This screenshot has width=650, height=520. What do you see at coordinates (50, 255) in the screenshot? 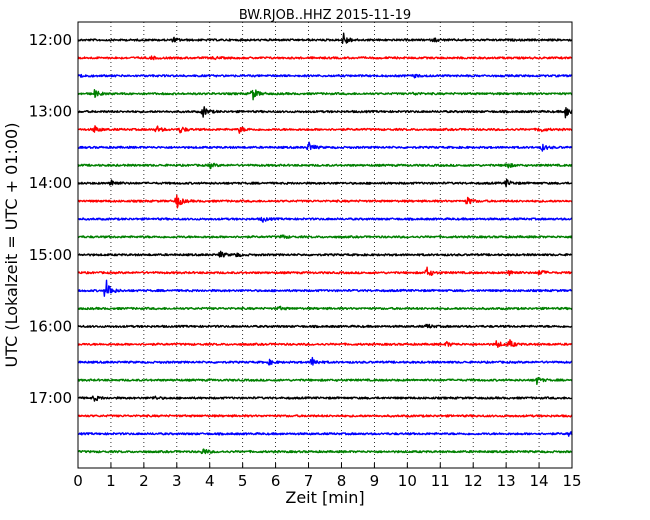
I see `y-tick-label: 15:00` at bounding box center [50, 255].